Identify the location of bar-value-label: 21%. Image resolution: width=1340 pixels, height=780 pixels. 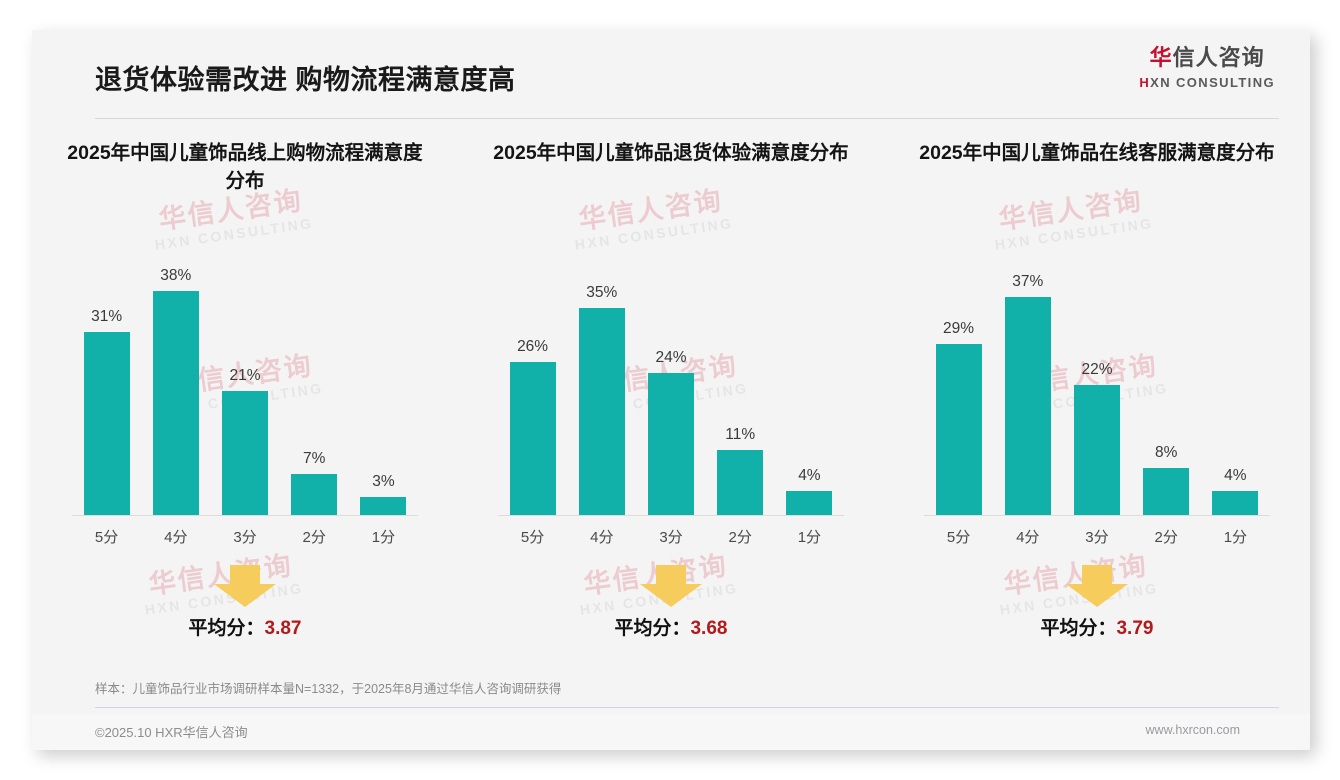
(245, 375).